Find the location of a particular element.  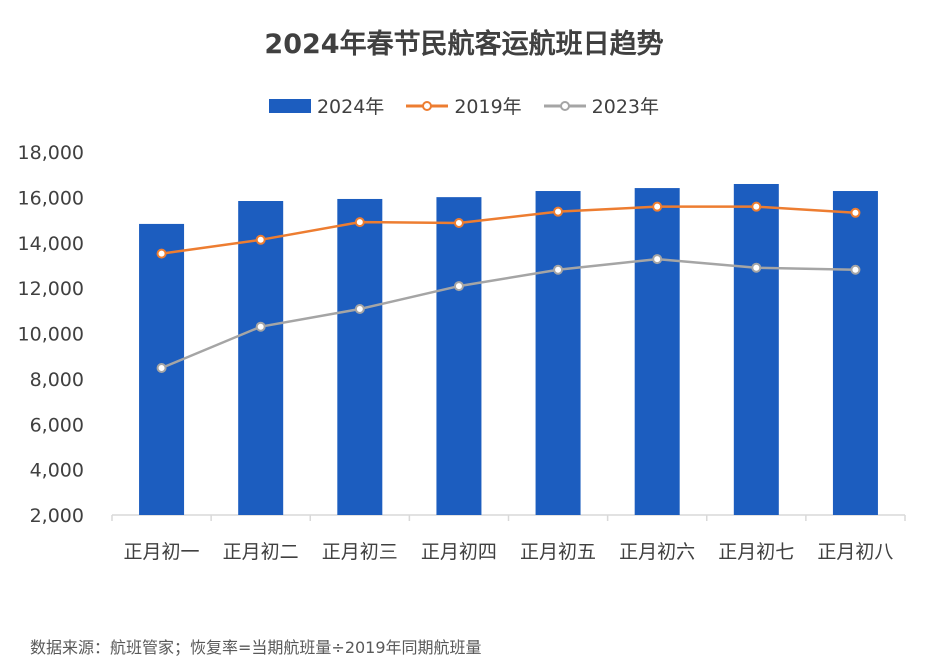

x-tick-label: 正月初六 is located at coordinates (657, 552).